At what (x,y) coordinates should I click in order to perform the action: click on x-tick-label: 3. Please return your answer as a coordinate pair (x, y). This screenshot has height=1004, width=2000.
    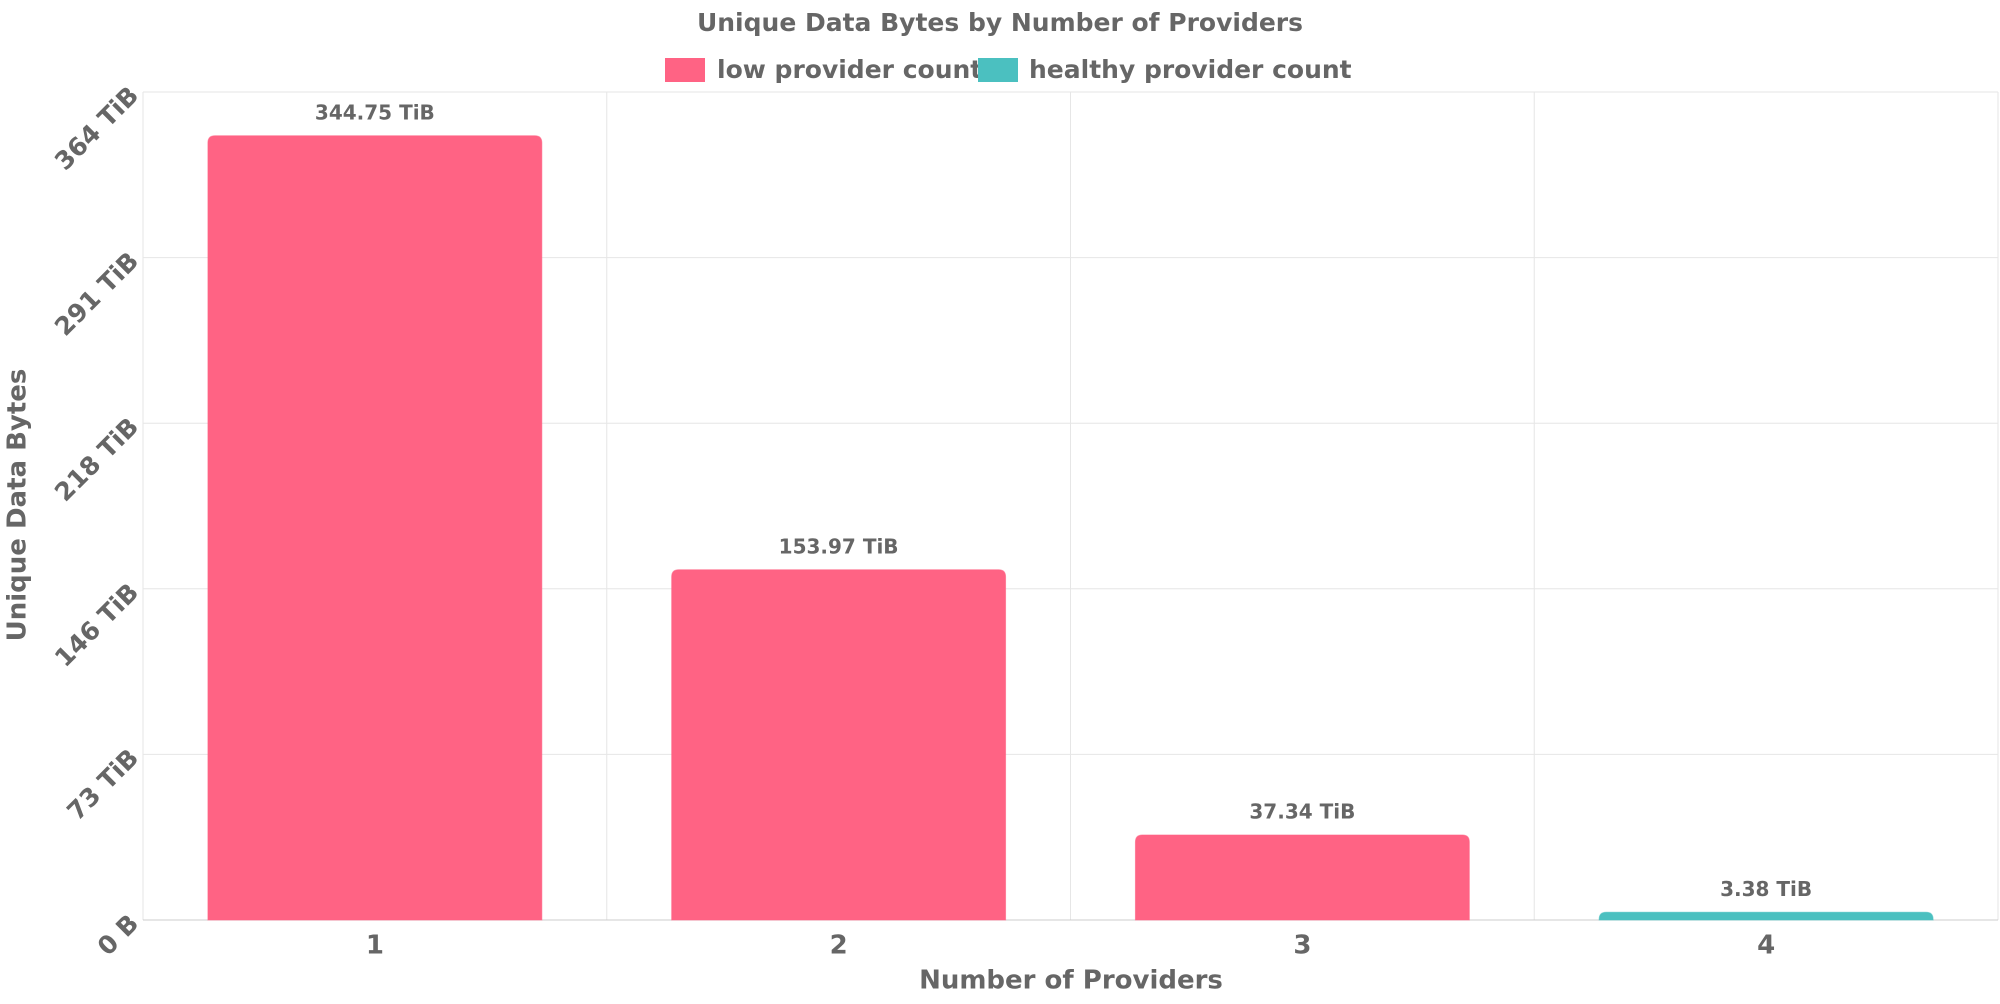
    Looking at the image, I should click on (1302, 946).